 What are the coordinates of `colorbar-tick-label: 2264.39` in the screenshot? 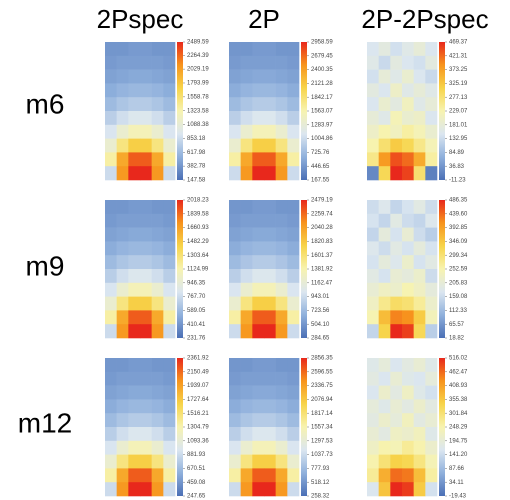 It's located at (198, 56).